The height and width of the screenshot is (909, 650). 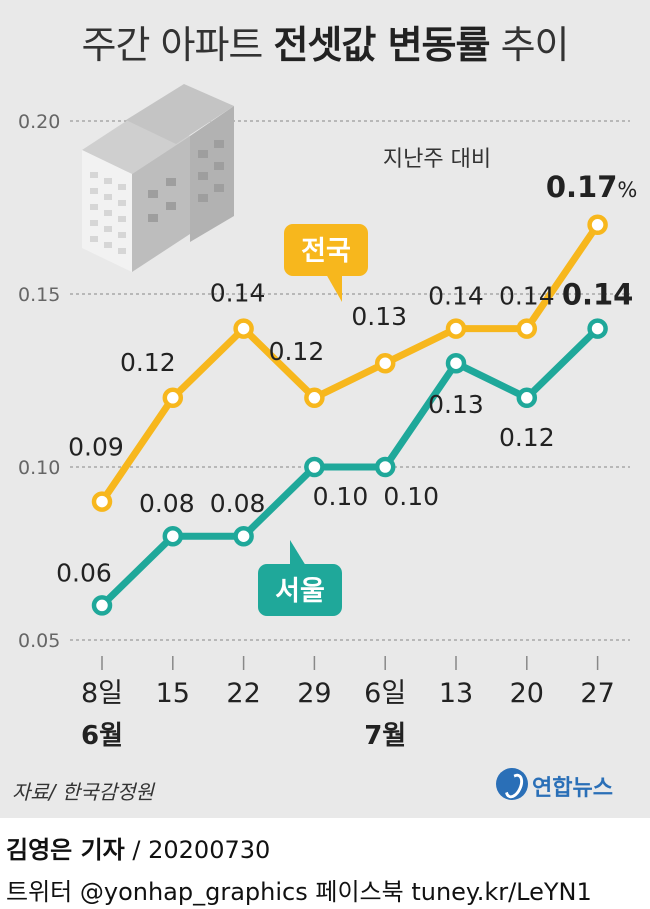 I want to click on y-tick-label: 0.10, so click(x=39, y=468).